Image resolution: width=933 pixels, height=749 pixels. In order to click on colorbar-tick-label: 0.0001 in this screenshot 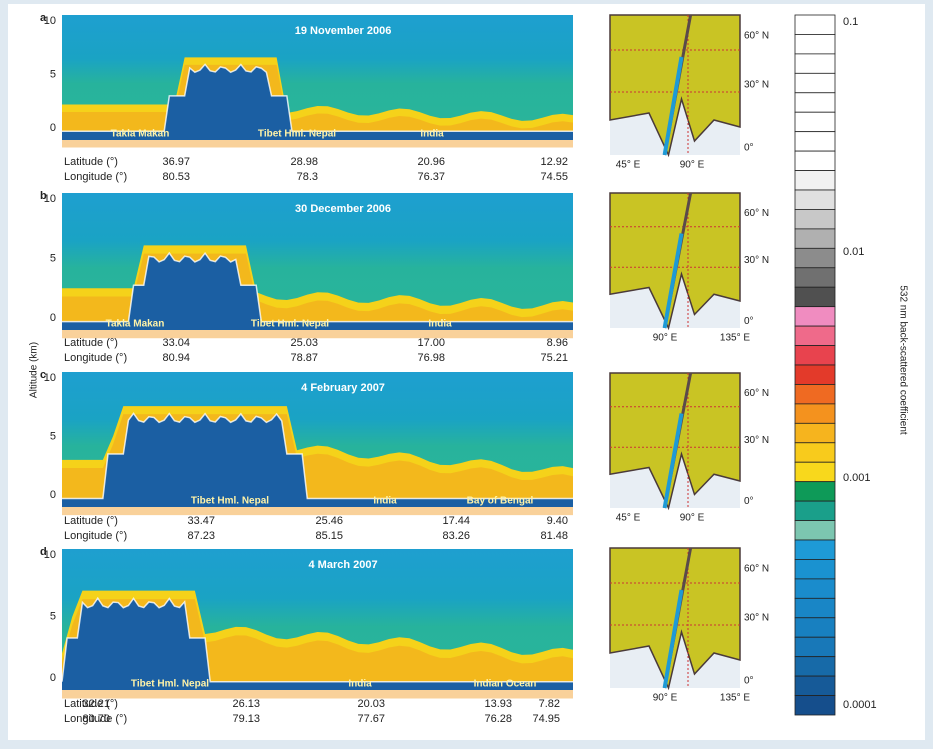, I will do `click(860, 705)`.